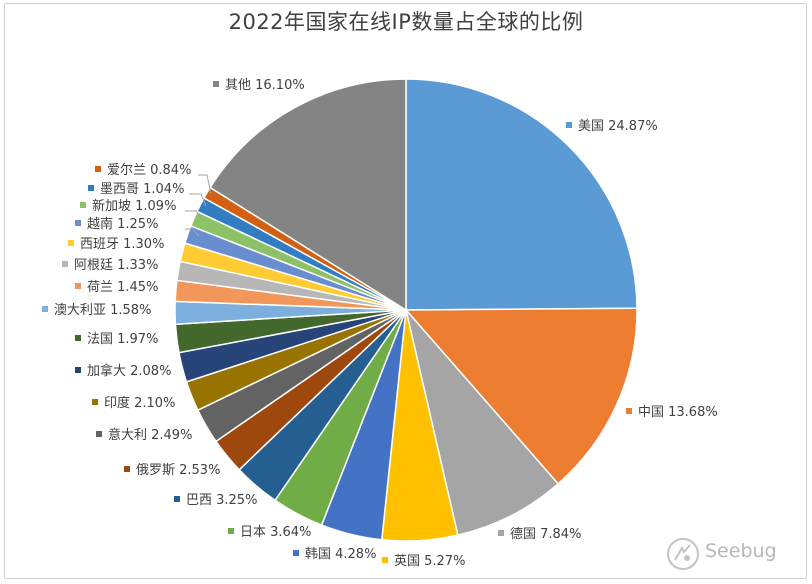 The image size is (812, 584). I want to click on slice-label-5: 韩国 4.28%, so click(334, 554).